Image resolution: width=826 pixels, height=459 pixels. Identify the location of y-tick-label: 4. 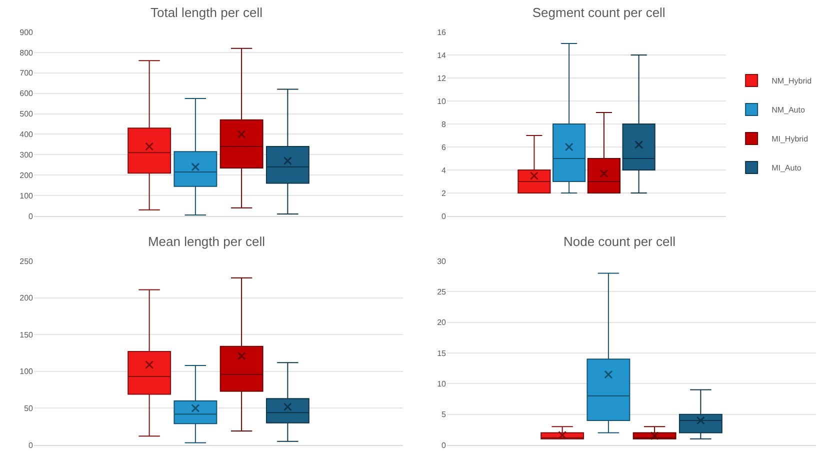
(444, 170).